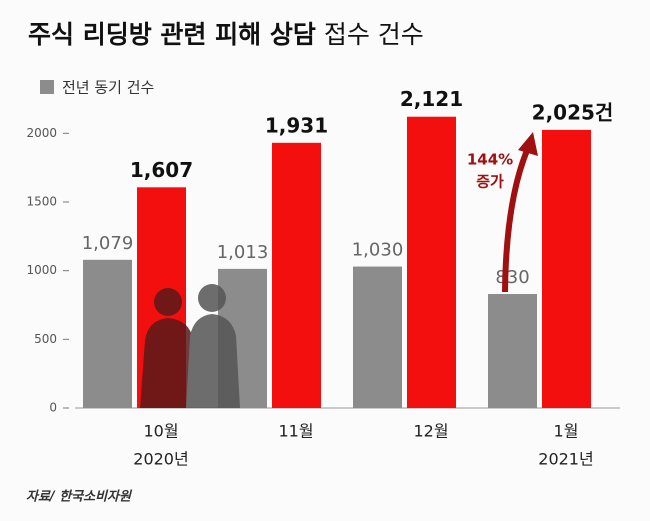  What do you see at coordinates (516, 219) in the screenshot?
I see `arrow` at bounding box center [516, 219].